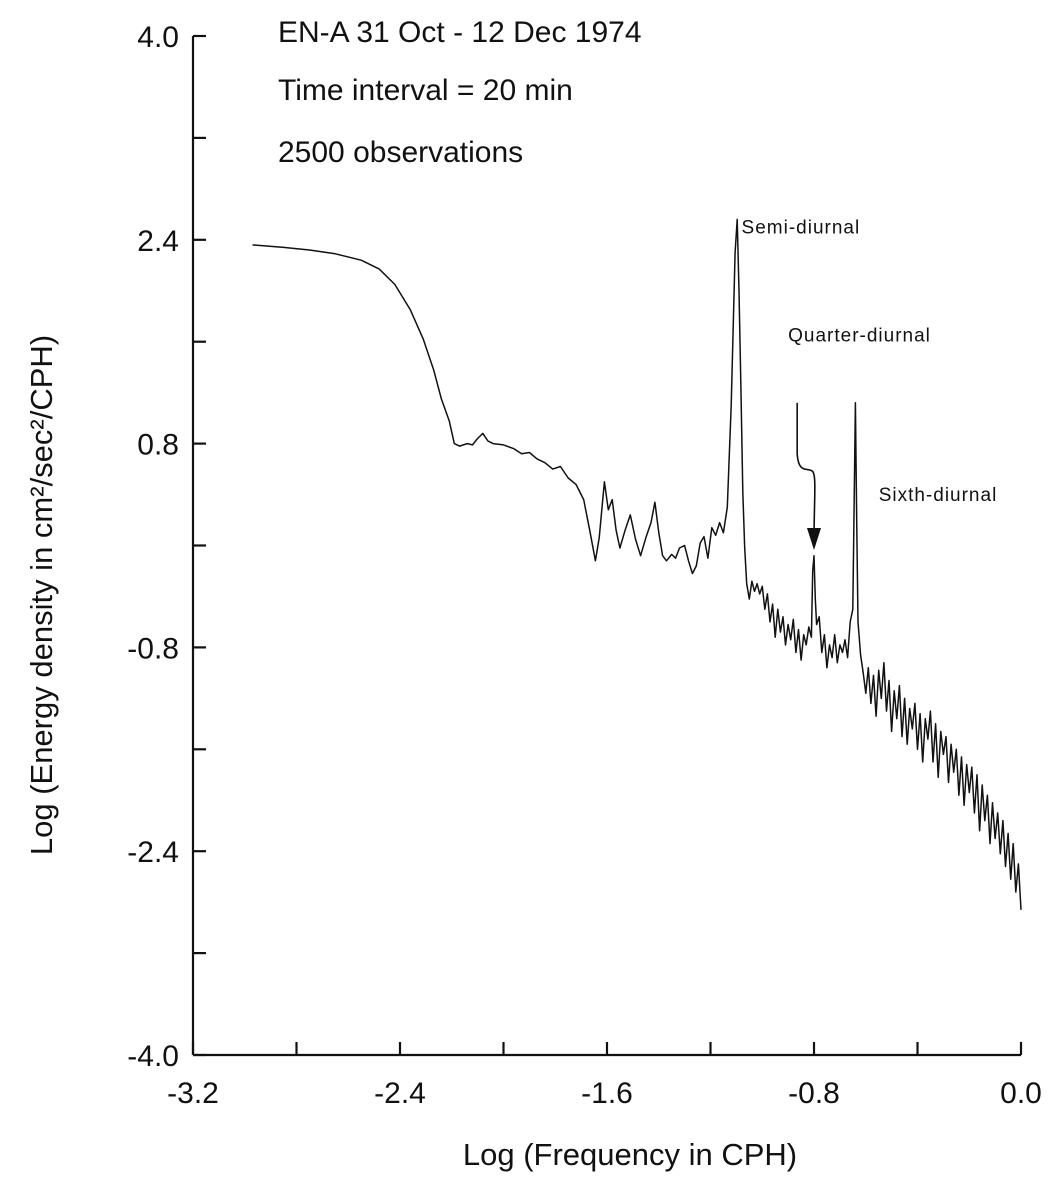 Image resolution: width=1058 pixels, height=1183 pixels. I want to click on y-axis-title: Log (Energy density in cm²/sec²/CPH), so click(41, 595).